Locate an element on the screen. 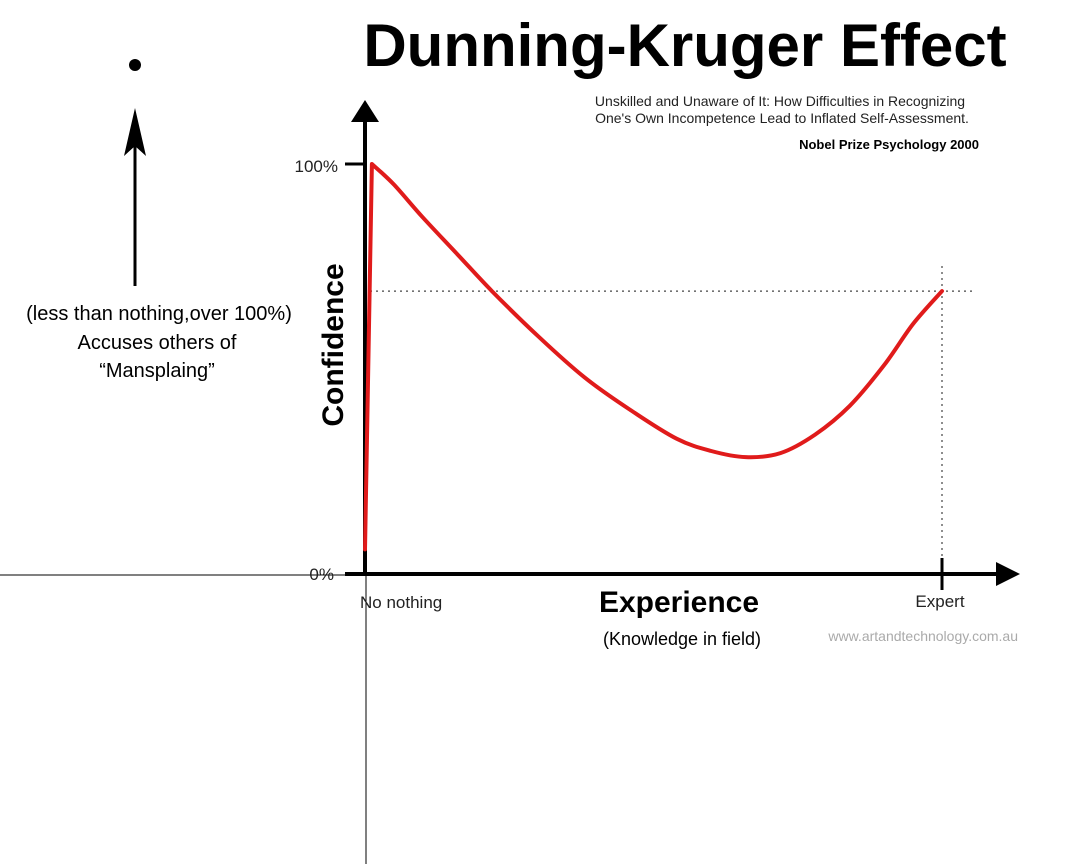  annotation-line-2: Accuses others of is located at coordinates (157, 343).